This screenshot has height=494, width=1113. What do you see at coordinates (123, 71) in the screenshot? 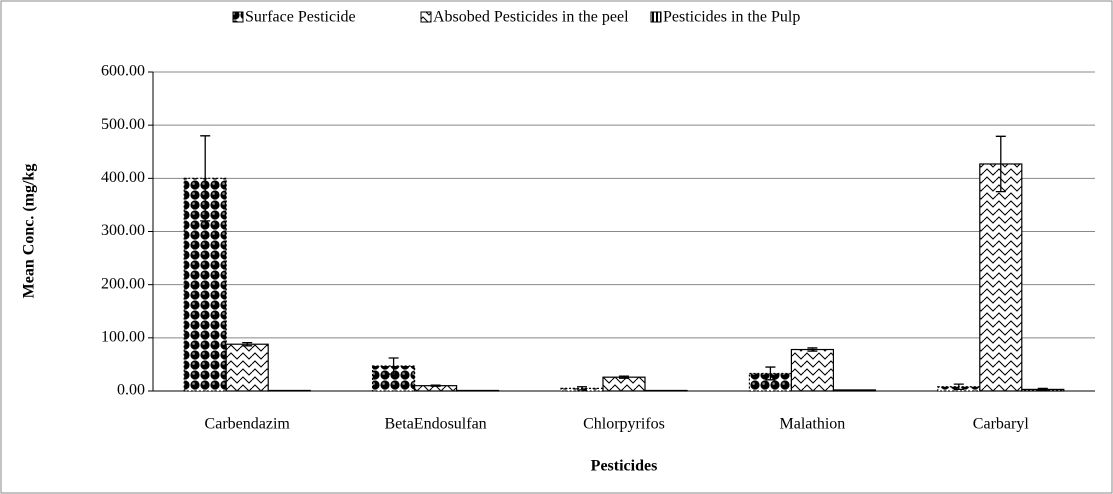
I see `y-tick-label: 600.00` at bounding box center [123, 71].